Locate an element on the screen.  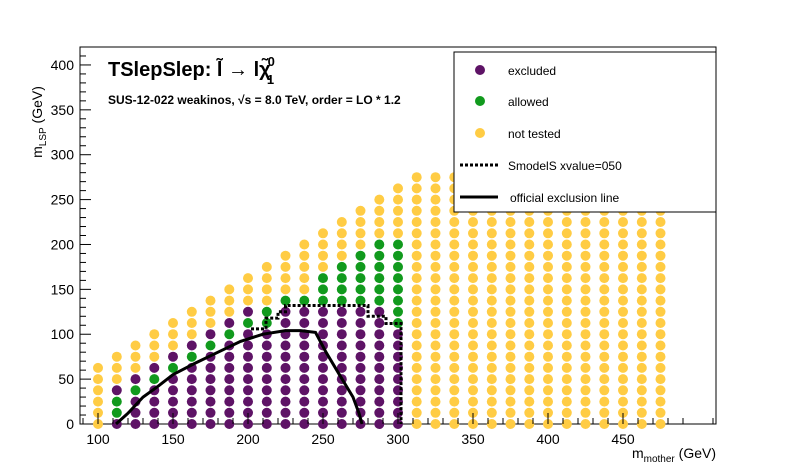
official-exclusion-curve is located at coordinates (239, 377).